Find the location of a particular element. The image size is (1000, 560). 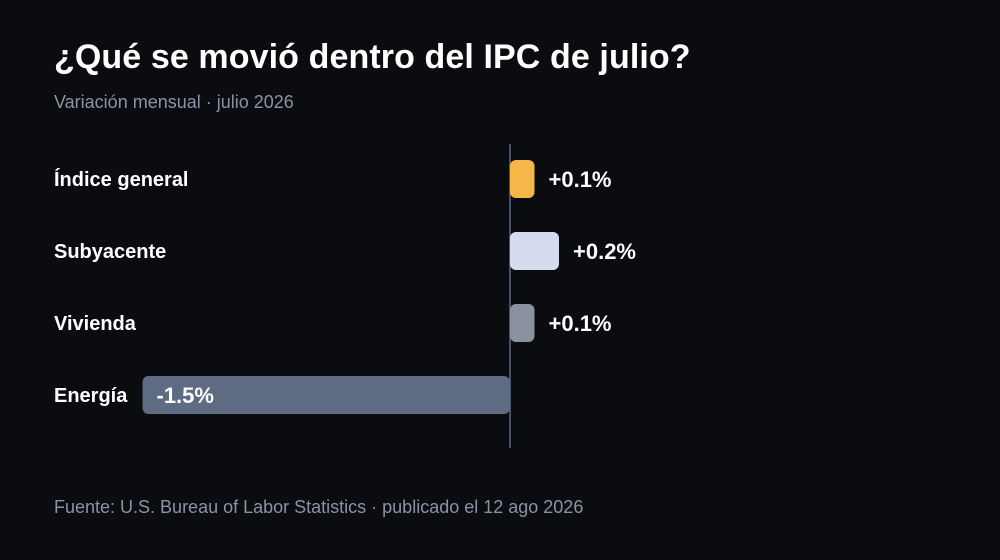

chart-title: ¿Qué se movió dentro del IPC de julio? is located at coordinates (372, 57).